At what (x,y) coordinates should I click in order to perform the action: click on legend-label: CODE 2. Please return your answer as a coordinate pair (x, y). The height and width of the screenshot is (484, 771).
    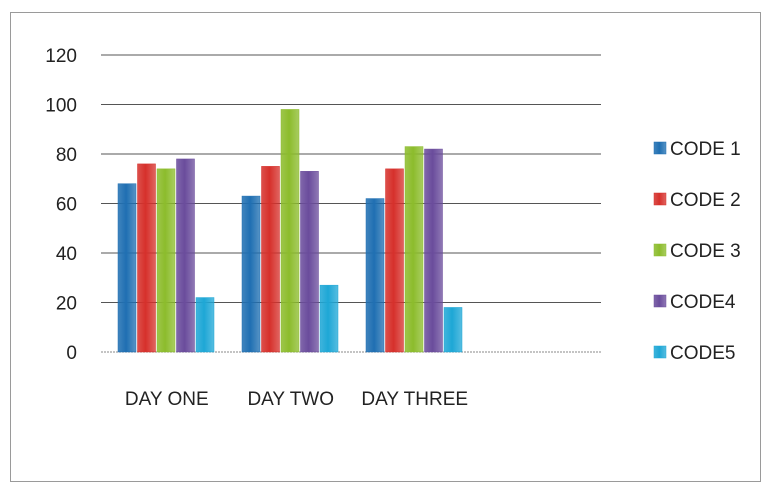
    Looking at the image, I should click on (705, 200).